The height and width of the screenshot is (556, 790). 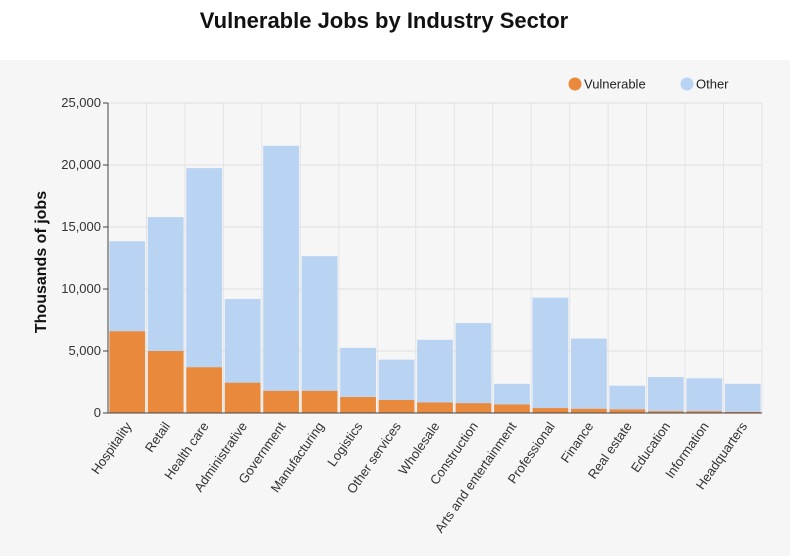 What do you see at coordinates (111, 448) in the screenshot?
I see `x-tick-label: Hospitality` at bounding box center [111, 448].